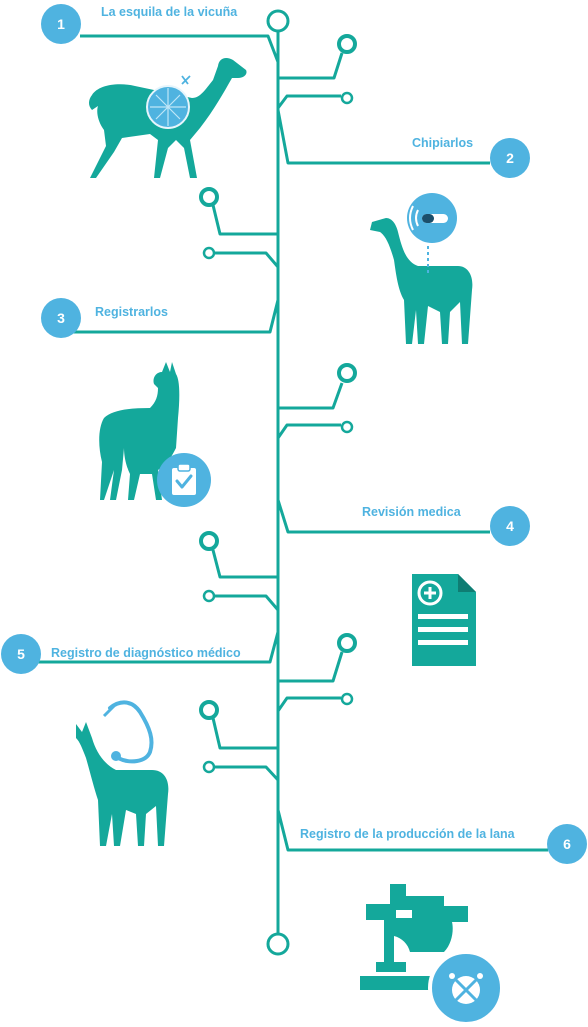 The height and width of the screenshot is (1027, 588). What do you see at coordinates (443, 143) in the screenshot?
I see `step-2-label: Chipiarlos` at bounding box center [443, 143].